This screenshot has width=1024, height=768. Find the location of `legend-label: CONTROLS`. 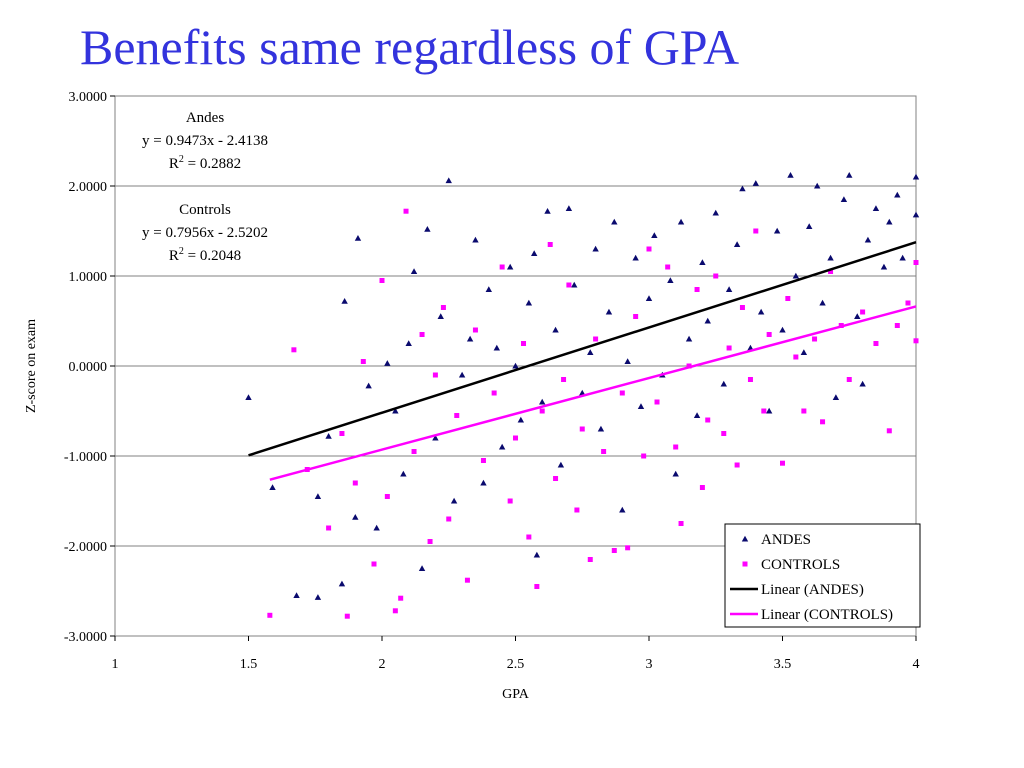

legend-label: CONTROLS is located at coordinates (800, 565).